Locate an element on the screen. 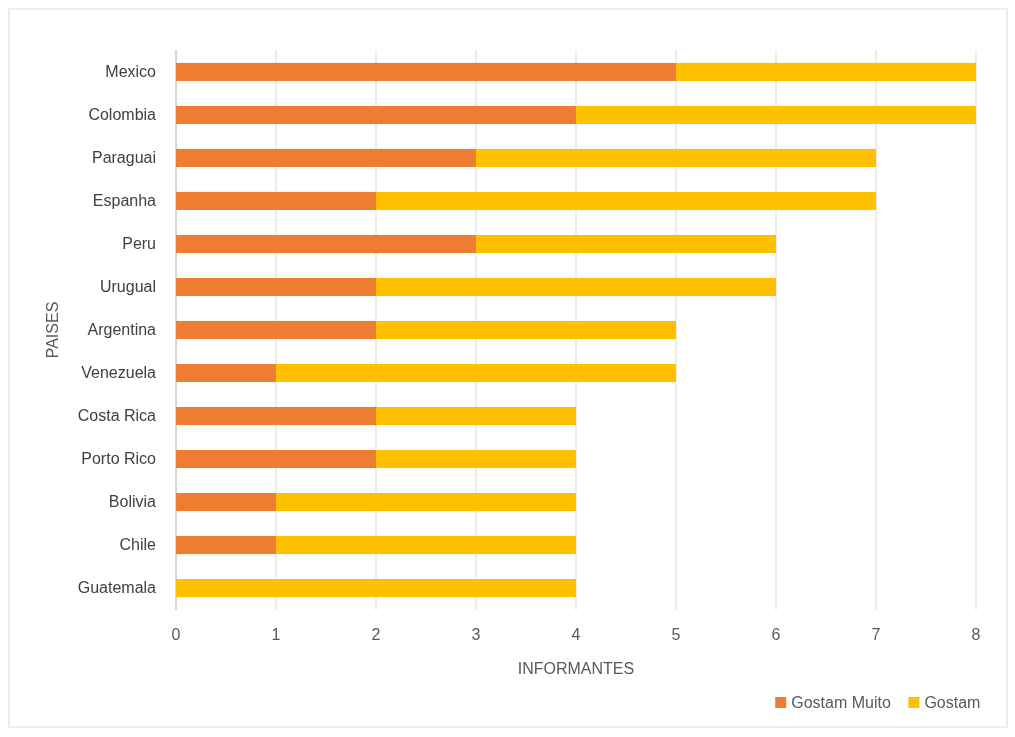 This screenshot has height=737, width=1015. y-axis-title: PAISES is located at coordinates (52, 330).